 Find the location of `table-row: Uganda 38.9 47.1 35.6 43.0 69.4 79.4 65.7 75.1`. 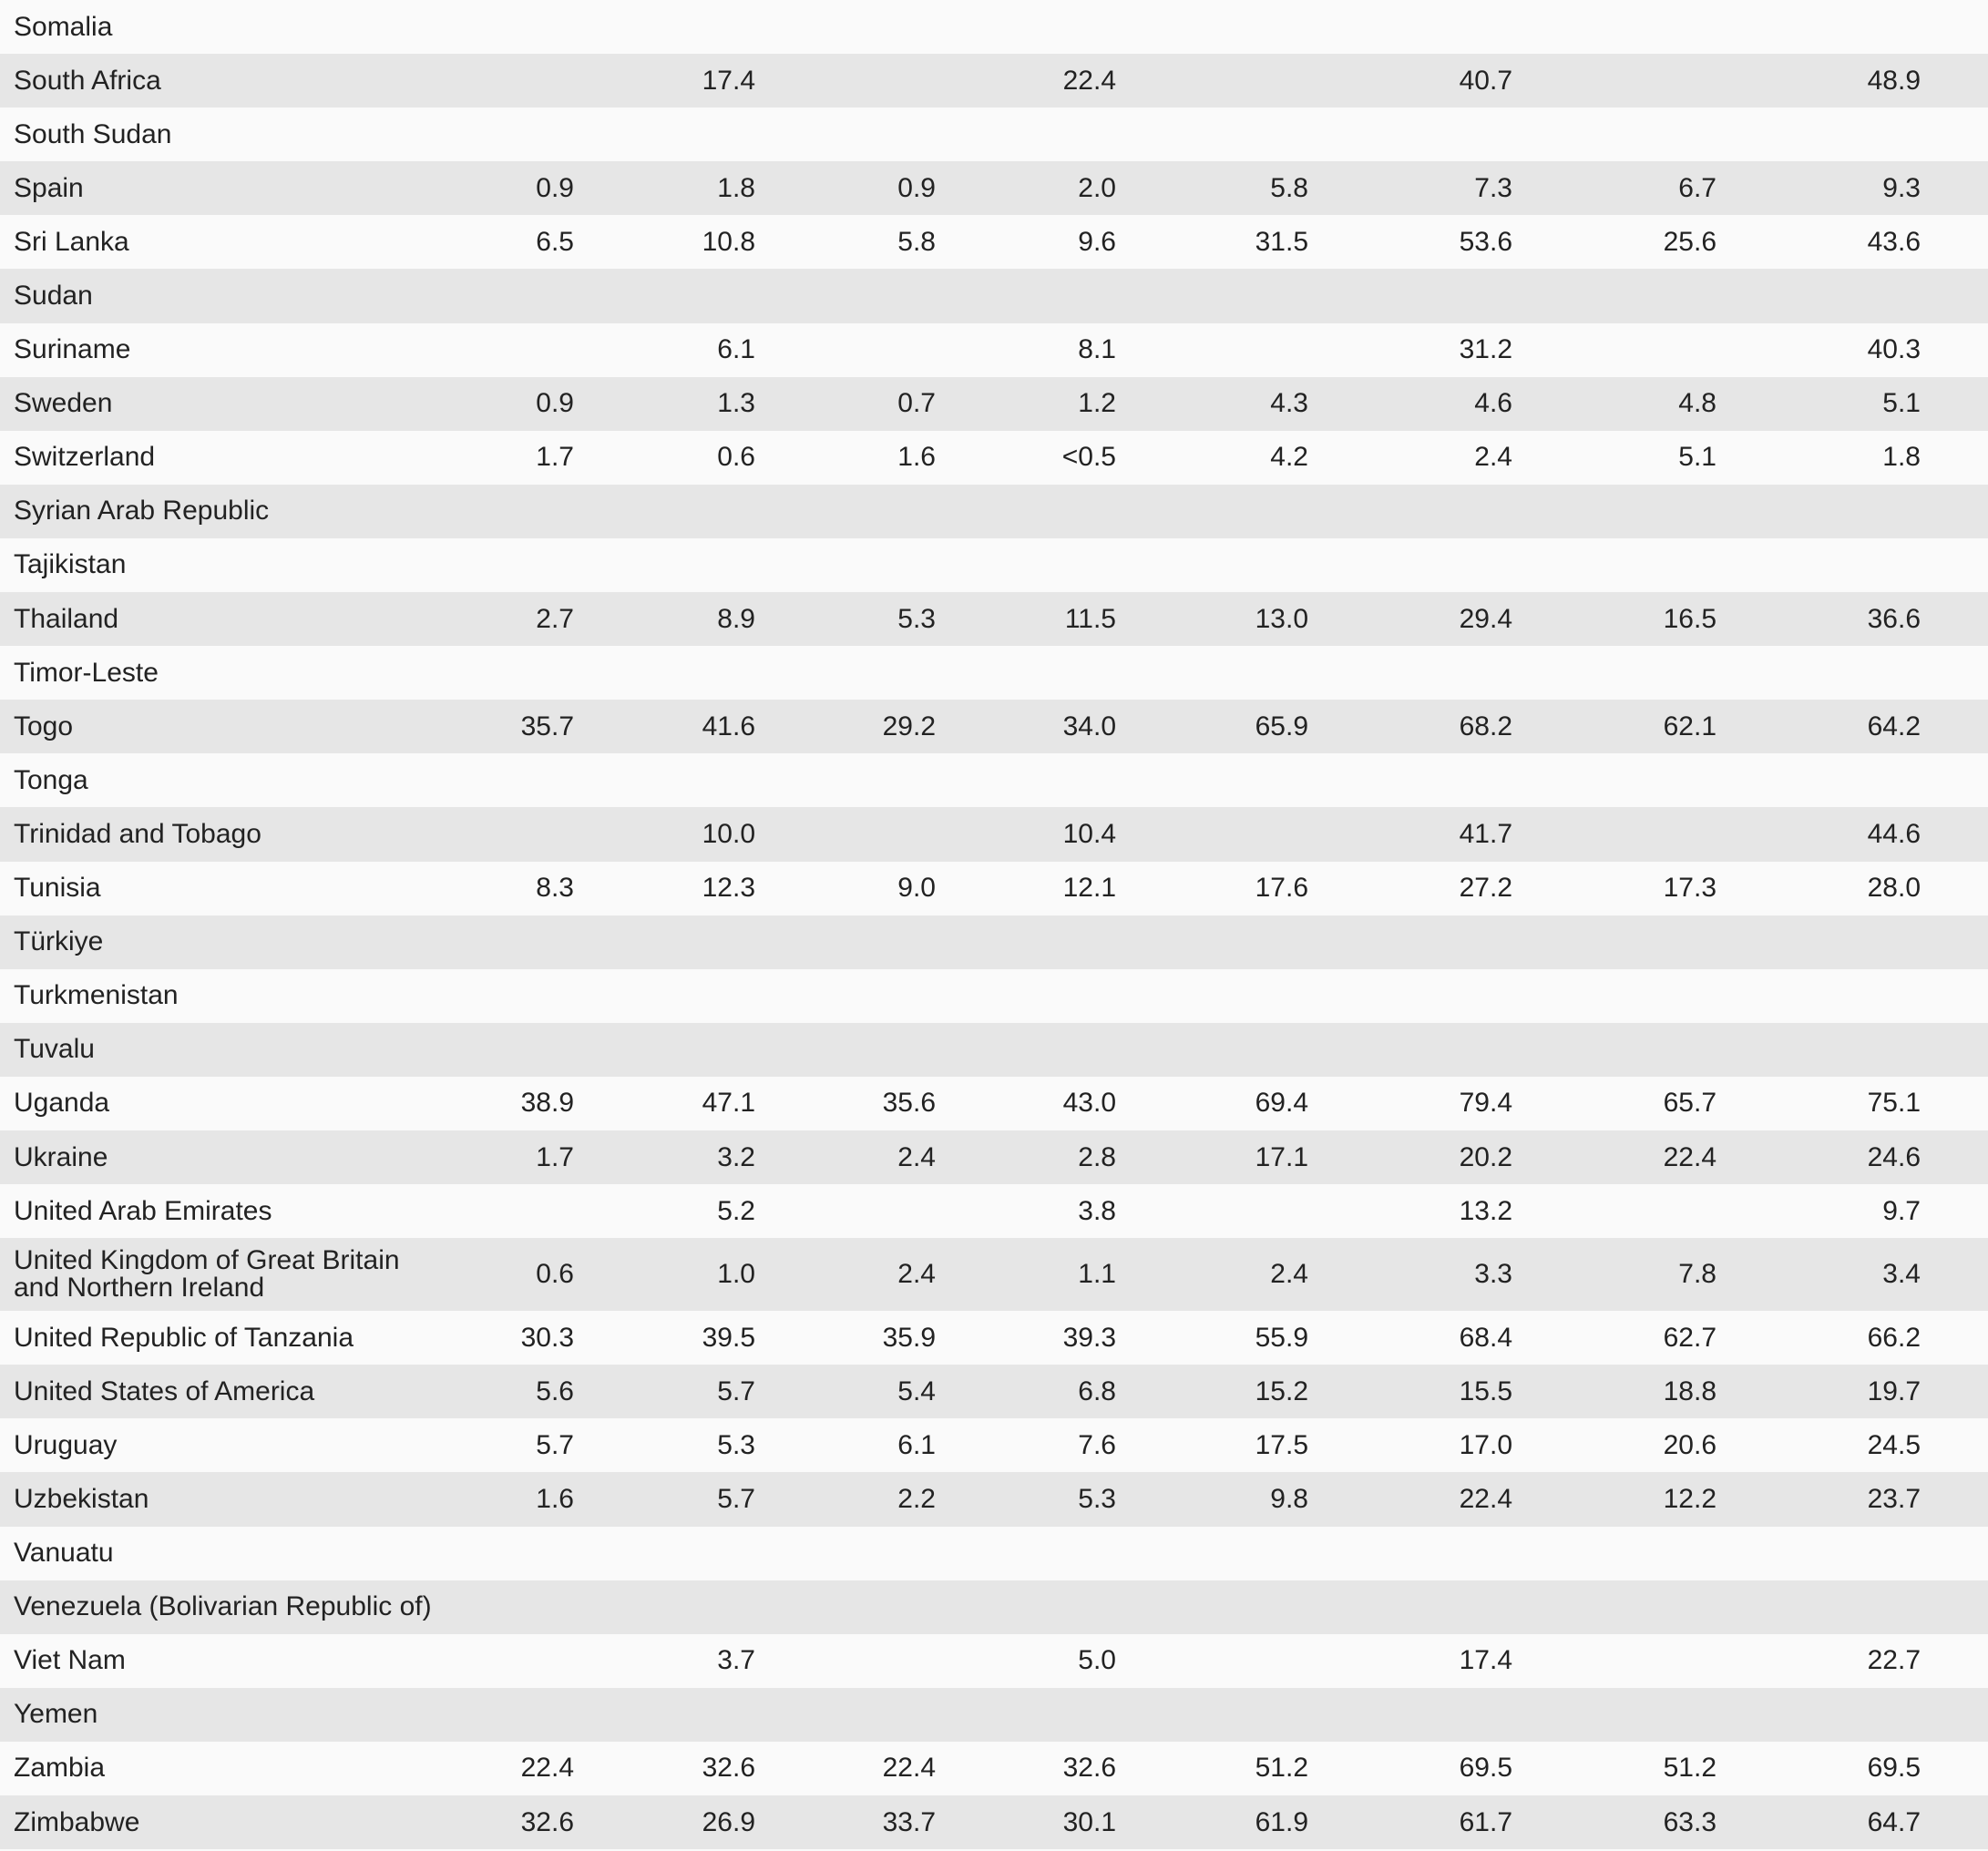

table-row: Uganda 38.9 47.1 35.6 43.0 69.4 79.4 65.7 75.1 is located at coordinates (994, 1103).